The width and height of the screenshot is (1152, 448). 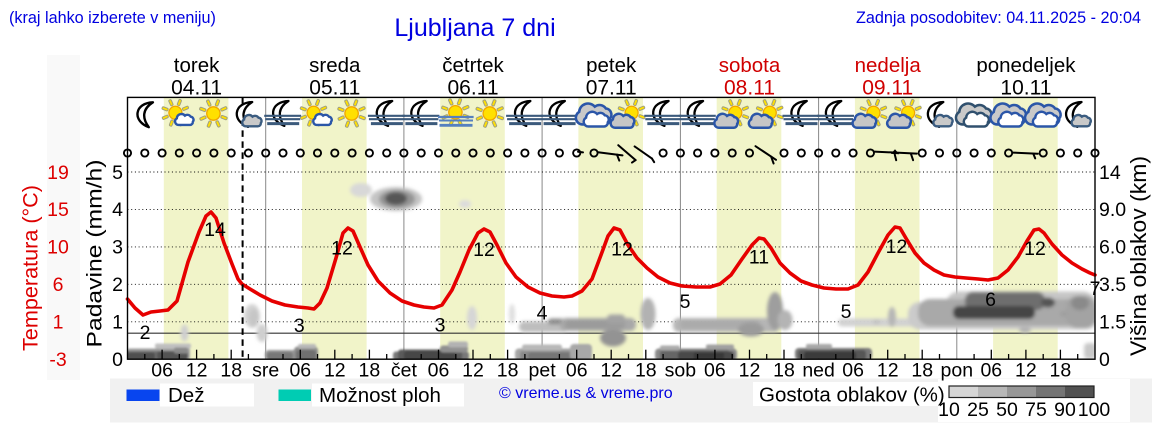 I want to click on svg-text: 75, so click(x=1036, y=410).